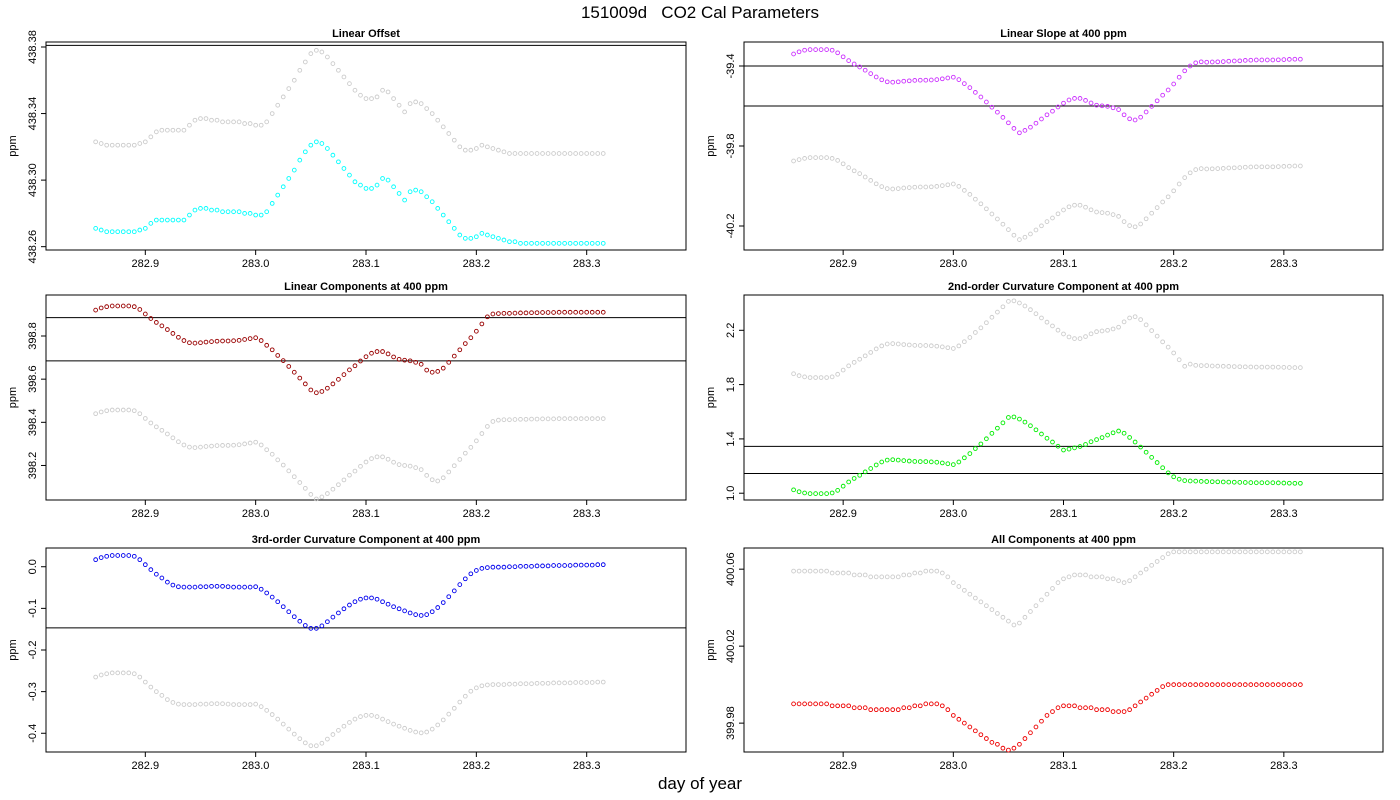 The height and width of the screenshot is (800, 1400). What do you see at coordinates (256, 264) in the screenshot?
I see `x-tick-label: 283.0` at bounding box center [256, 264].